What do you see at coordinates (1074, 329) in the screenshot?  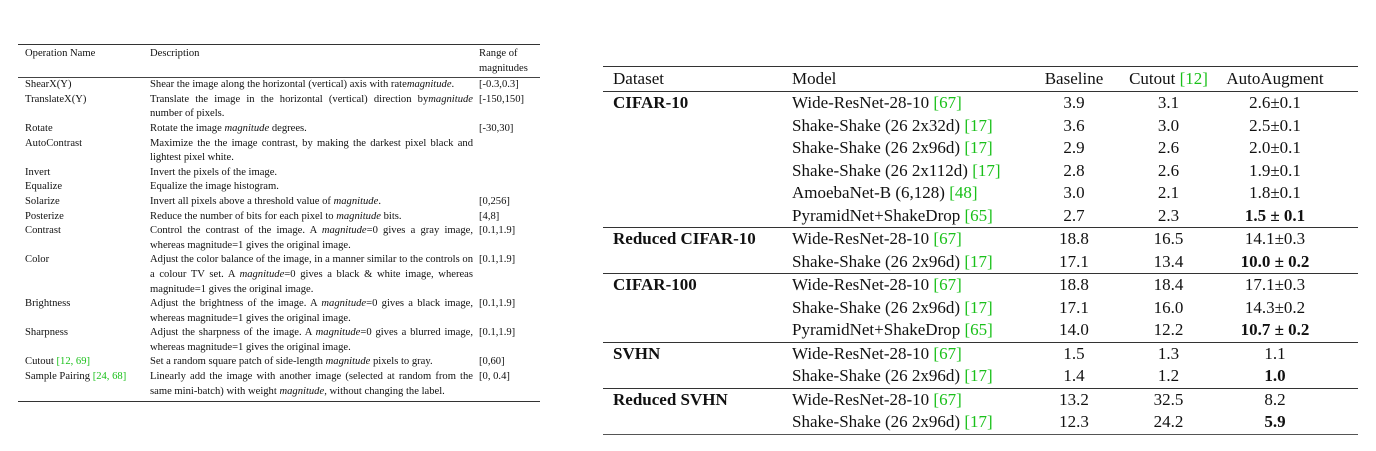 I see `baseline-cell: 14.0` at bounding box center [1074, 329].